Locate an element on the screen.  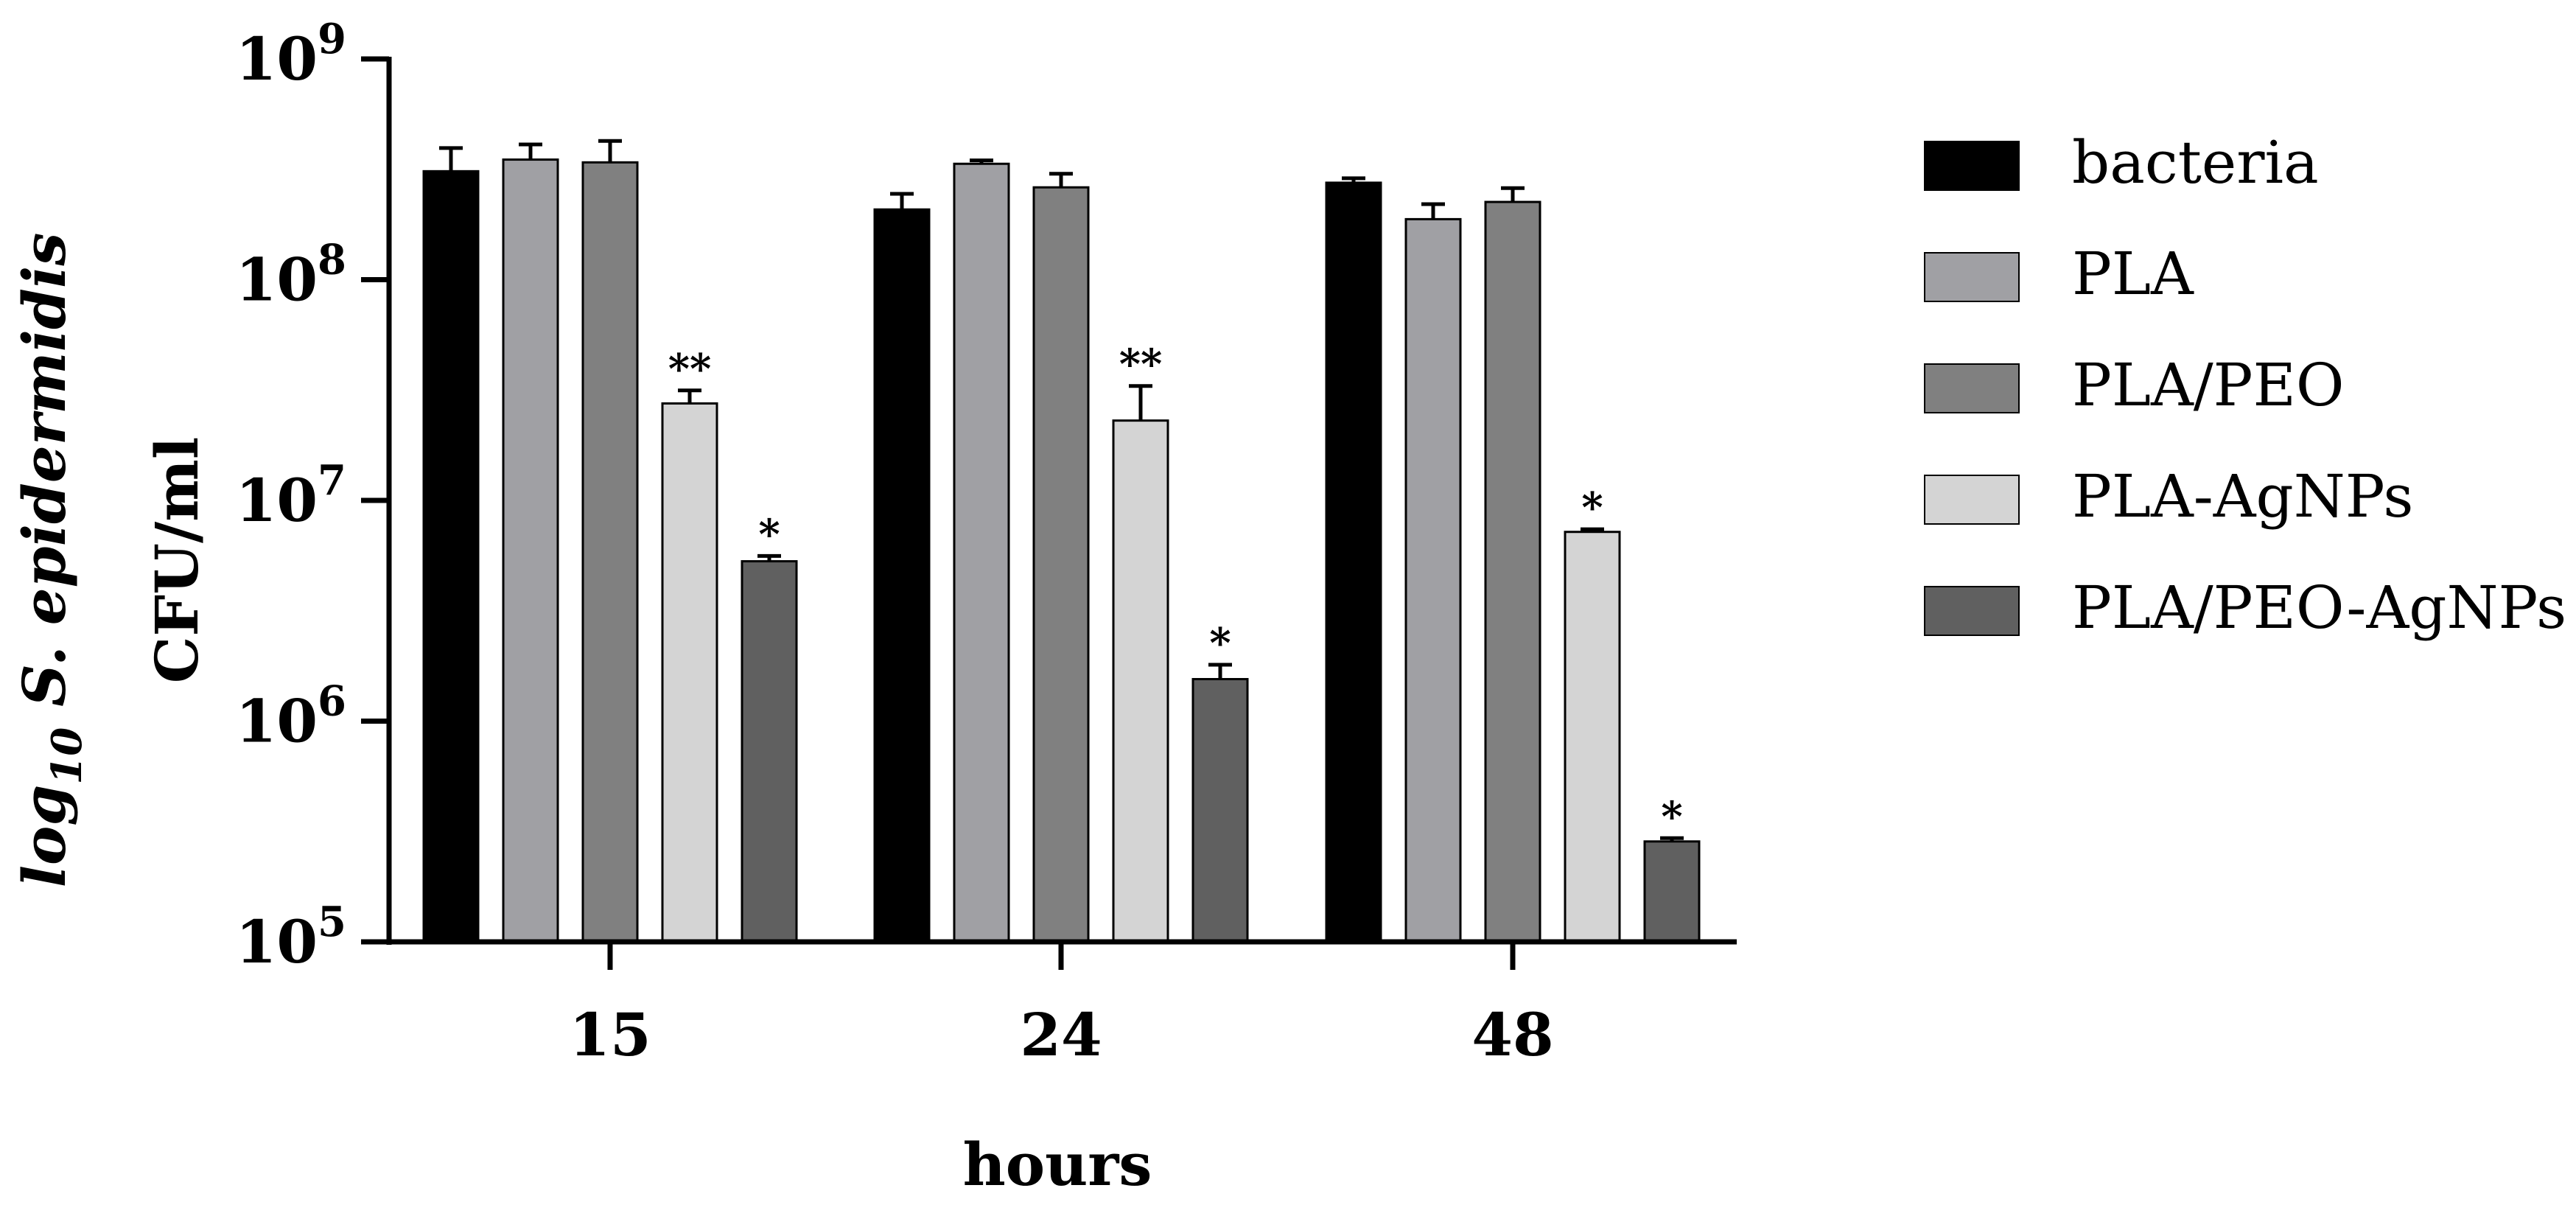
legend-label: bacteria is located at coordinates (2195, 162).